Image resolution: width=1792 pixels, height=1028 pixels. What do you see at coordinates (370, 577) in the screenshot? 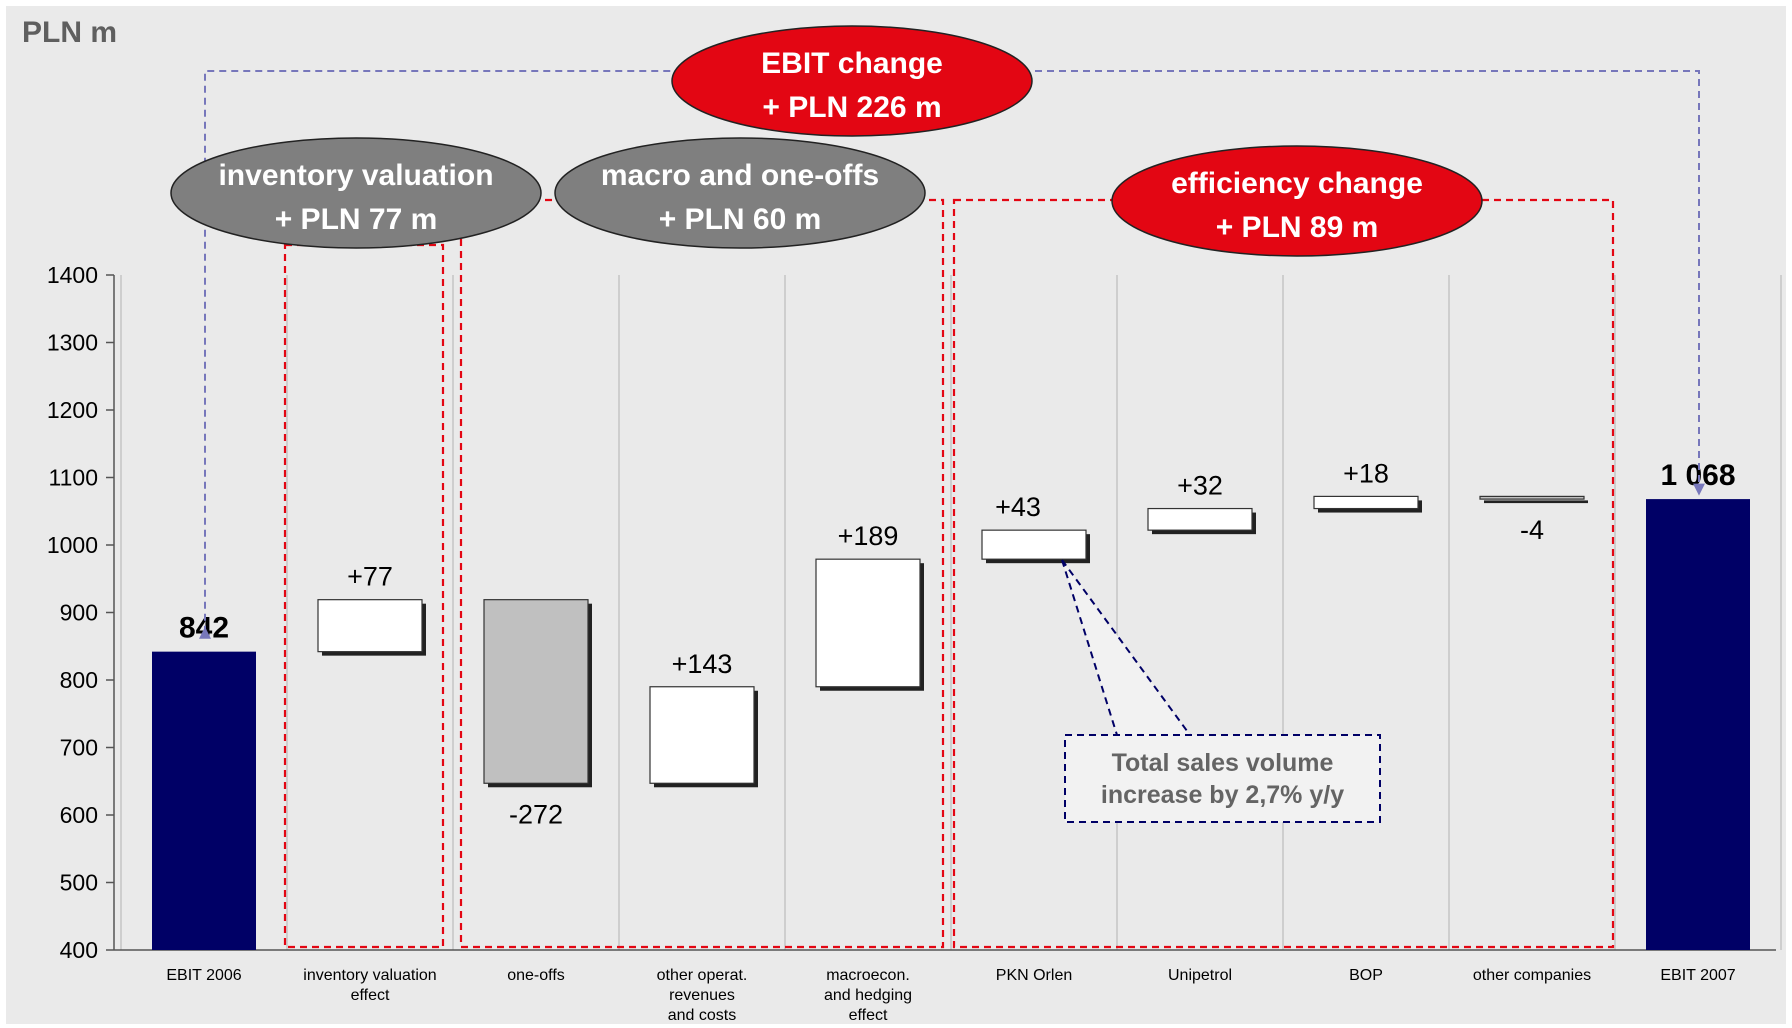
I see `delta-value-label: +77` at bounding box center [370, 577].